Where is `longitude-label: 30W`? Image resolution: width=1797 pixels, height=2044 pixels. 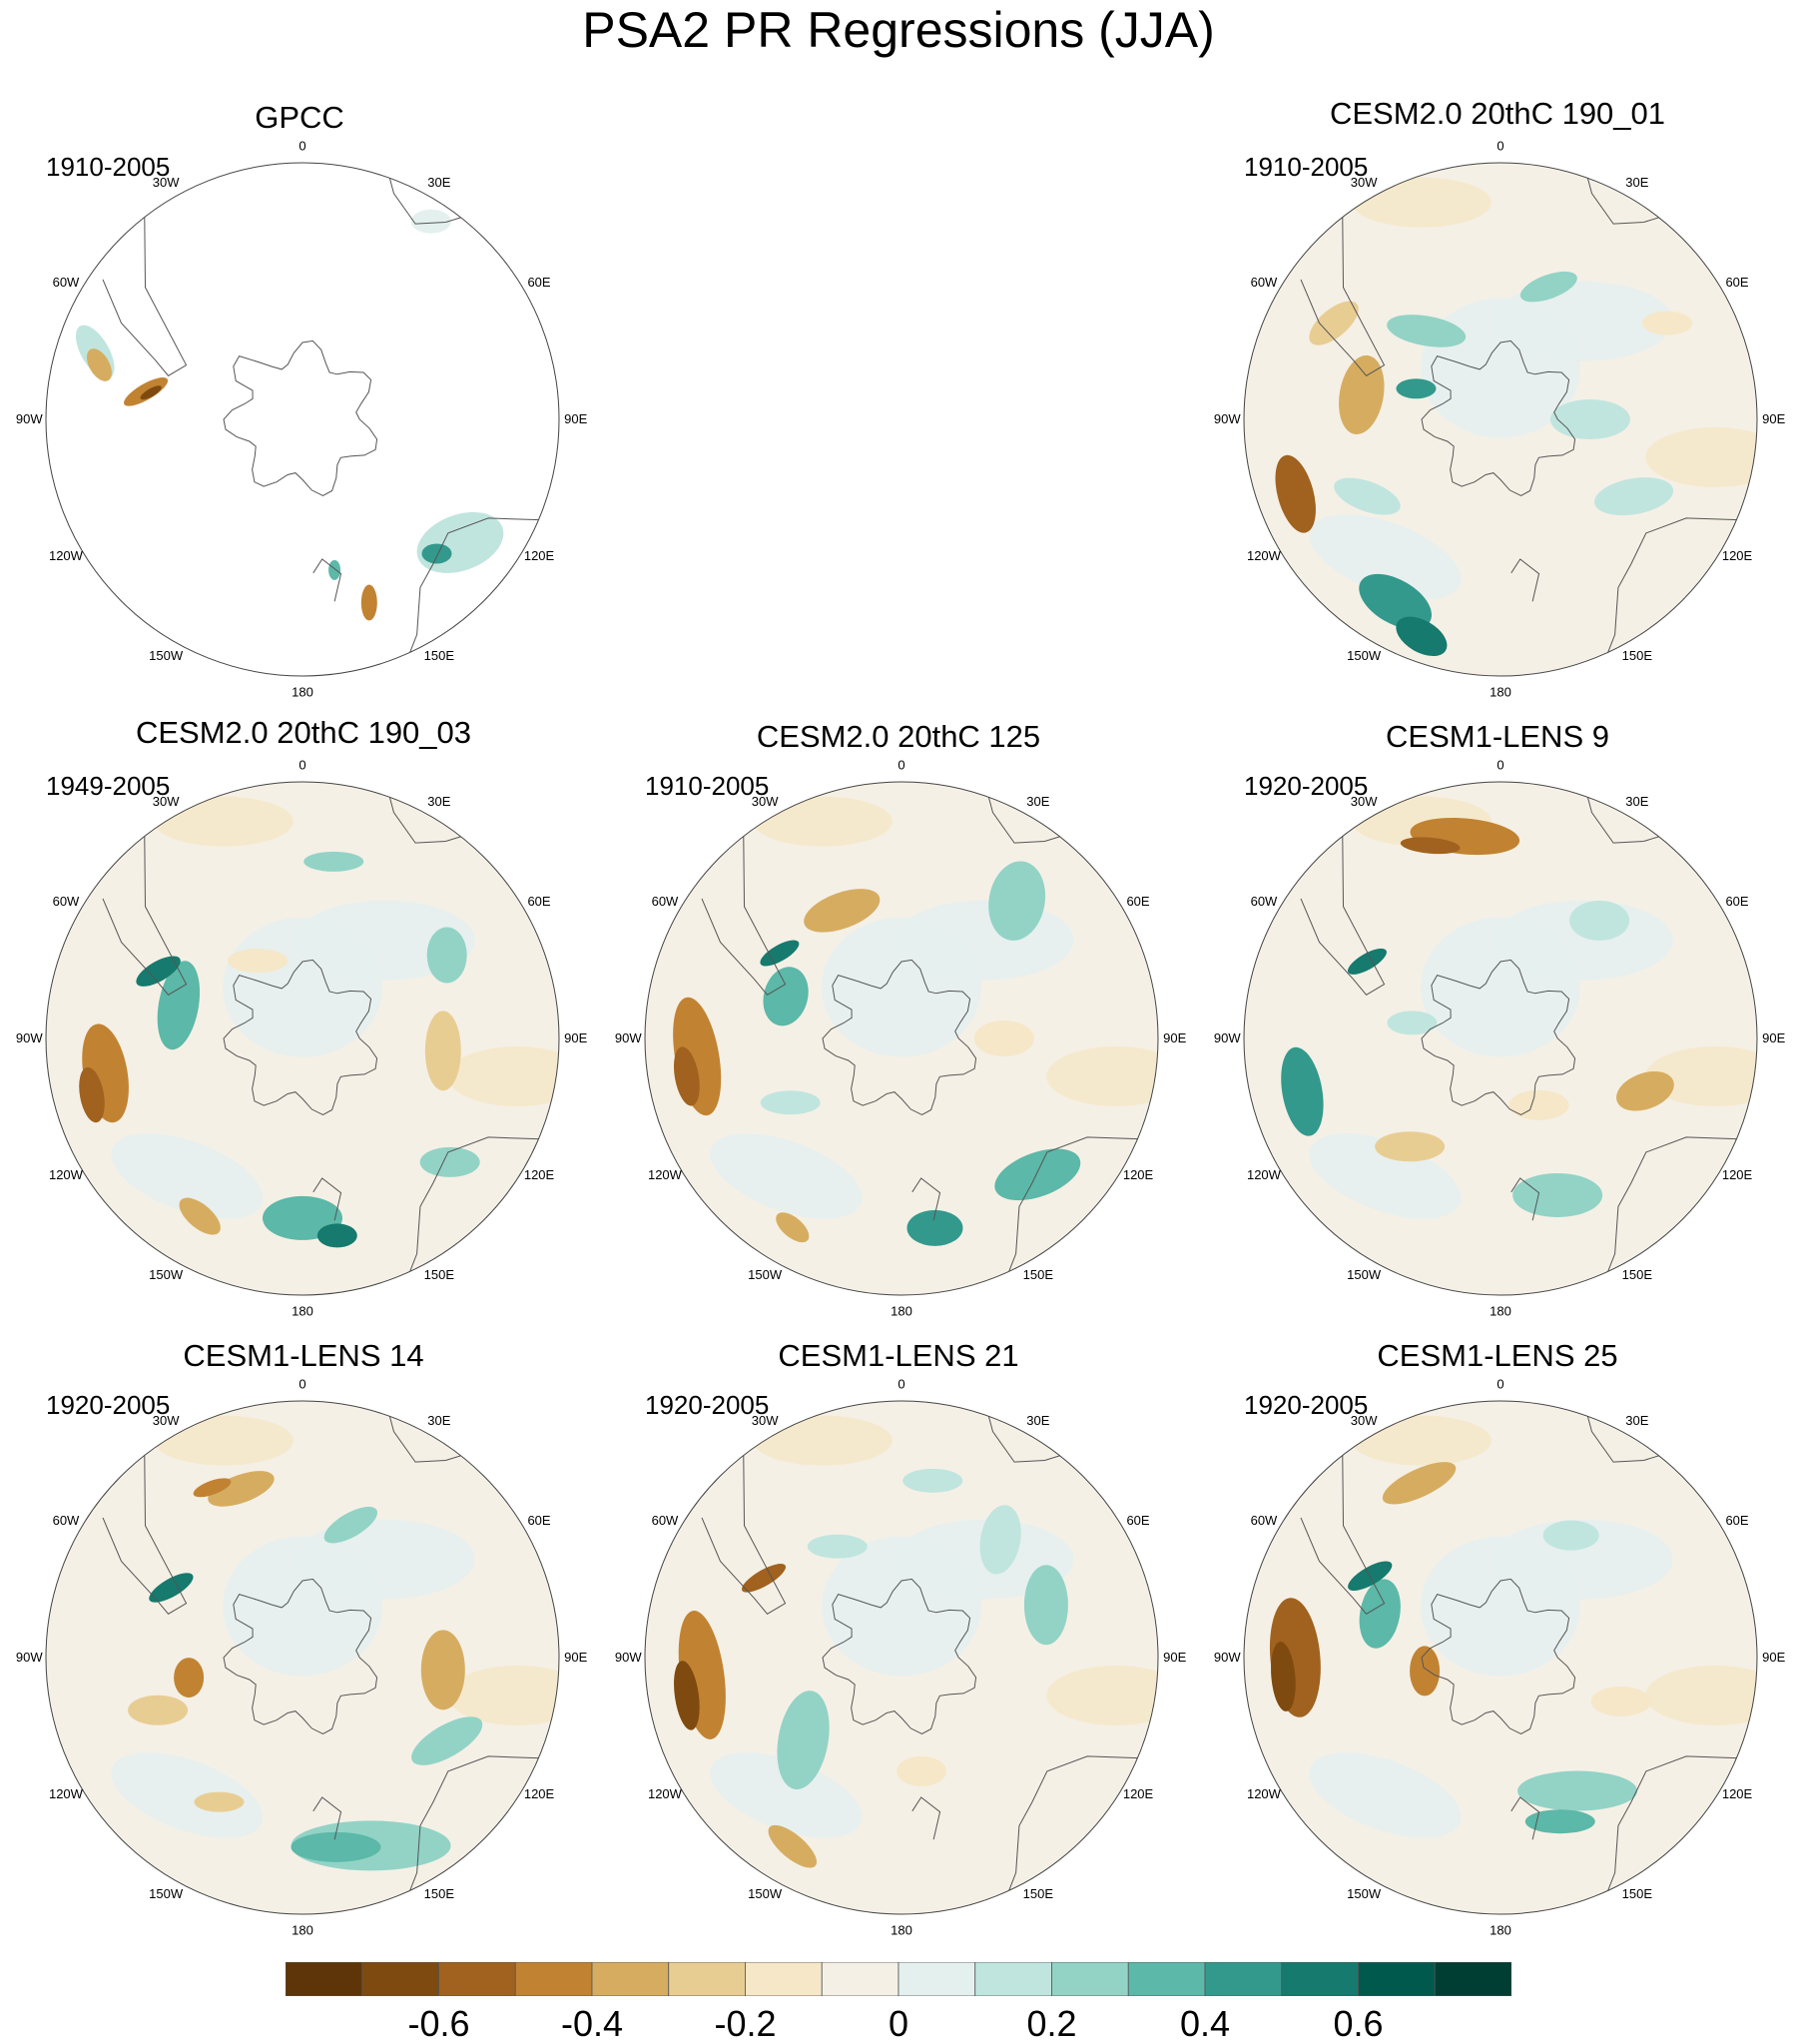
longitude-label: 30W is located at coordinates (1364, 801).